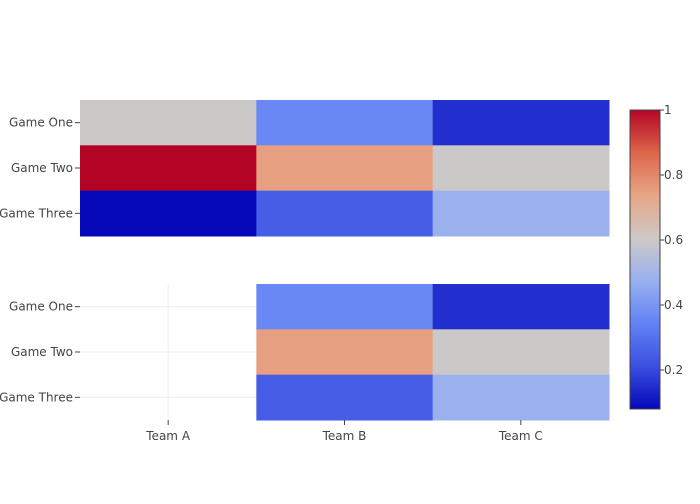 The width and height of the screenshot is (700, 504). Describe the element at coordinates (645, 259) in the screenshot. I see `colorbar` at that location.